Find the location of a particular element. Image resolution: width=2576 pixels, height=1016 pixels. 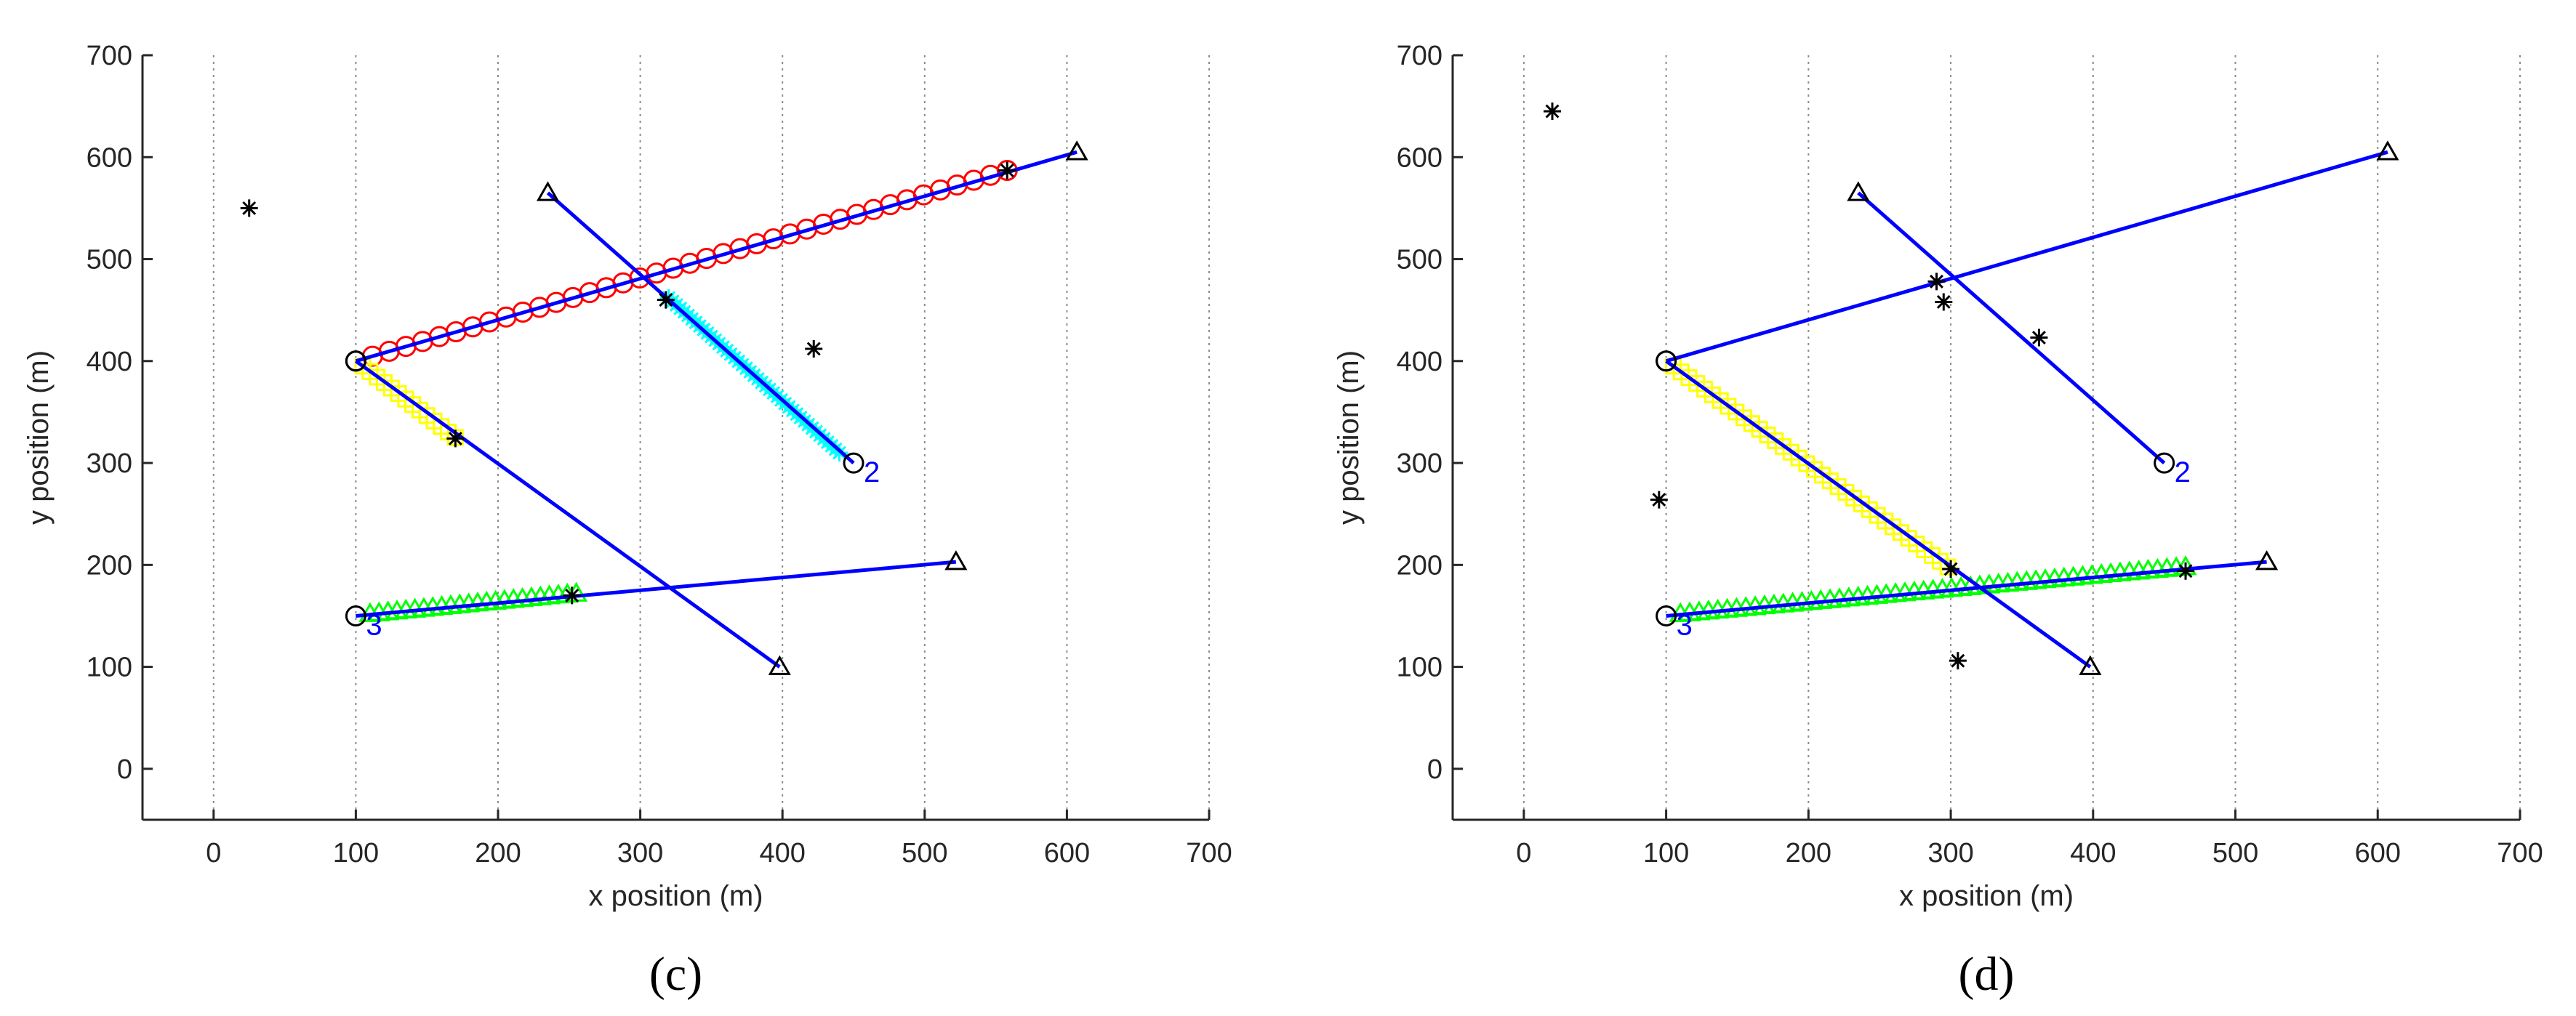

panel-label: (d) is located at coordinates (1987, 974).